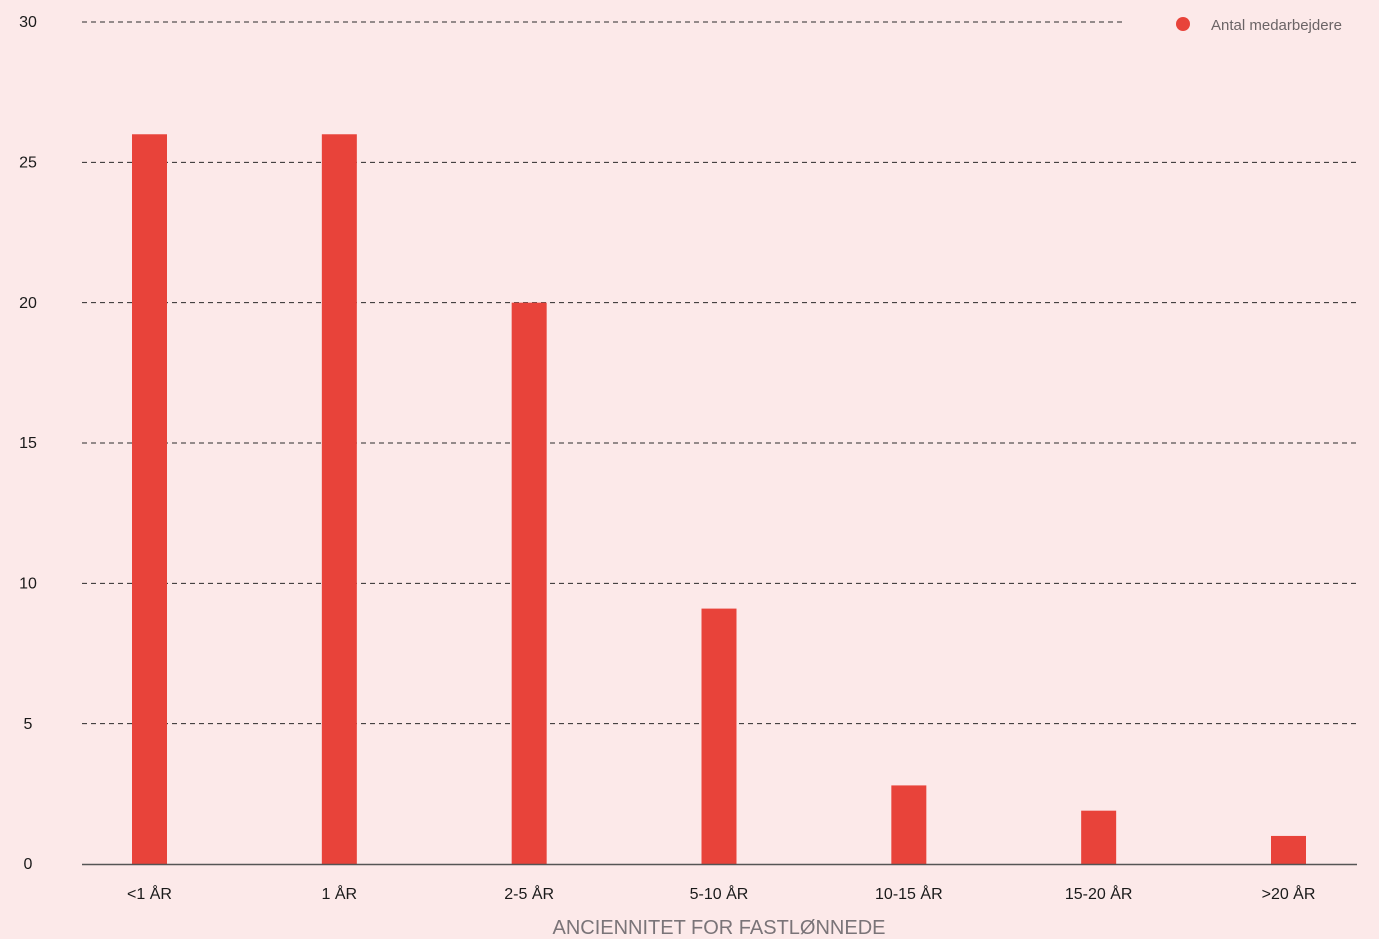 Image resolution: width=1379 pixels, height=939 pixels. I want to click on legend: Antal medarbejdere, so click(1259, 25).